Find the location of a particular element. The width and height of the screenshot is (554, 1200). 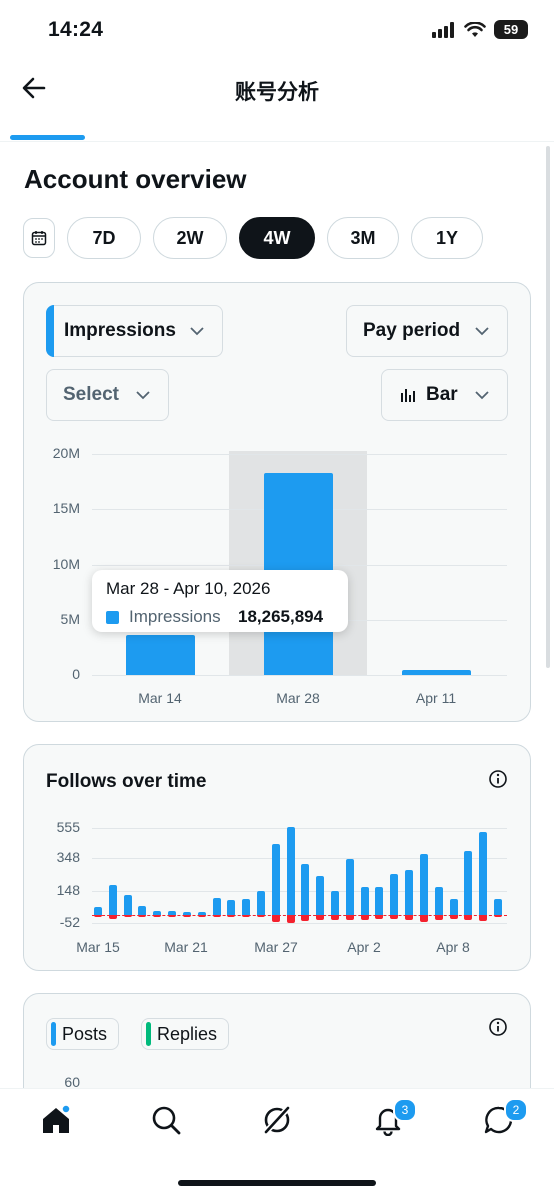

legend-replies: Replies is located at coordinates (185, 1034).